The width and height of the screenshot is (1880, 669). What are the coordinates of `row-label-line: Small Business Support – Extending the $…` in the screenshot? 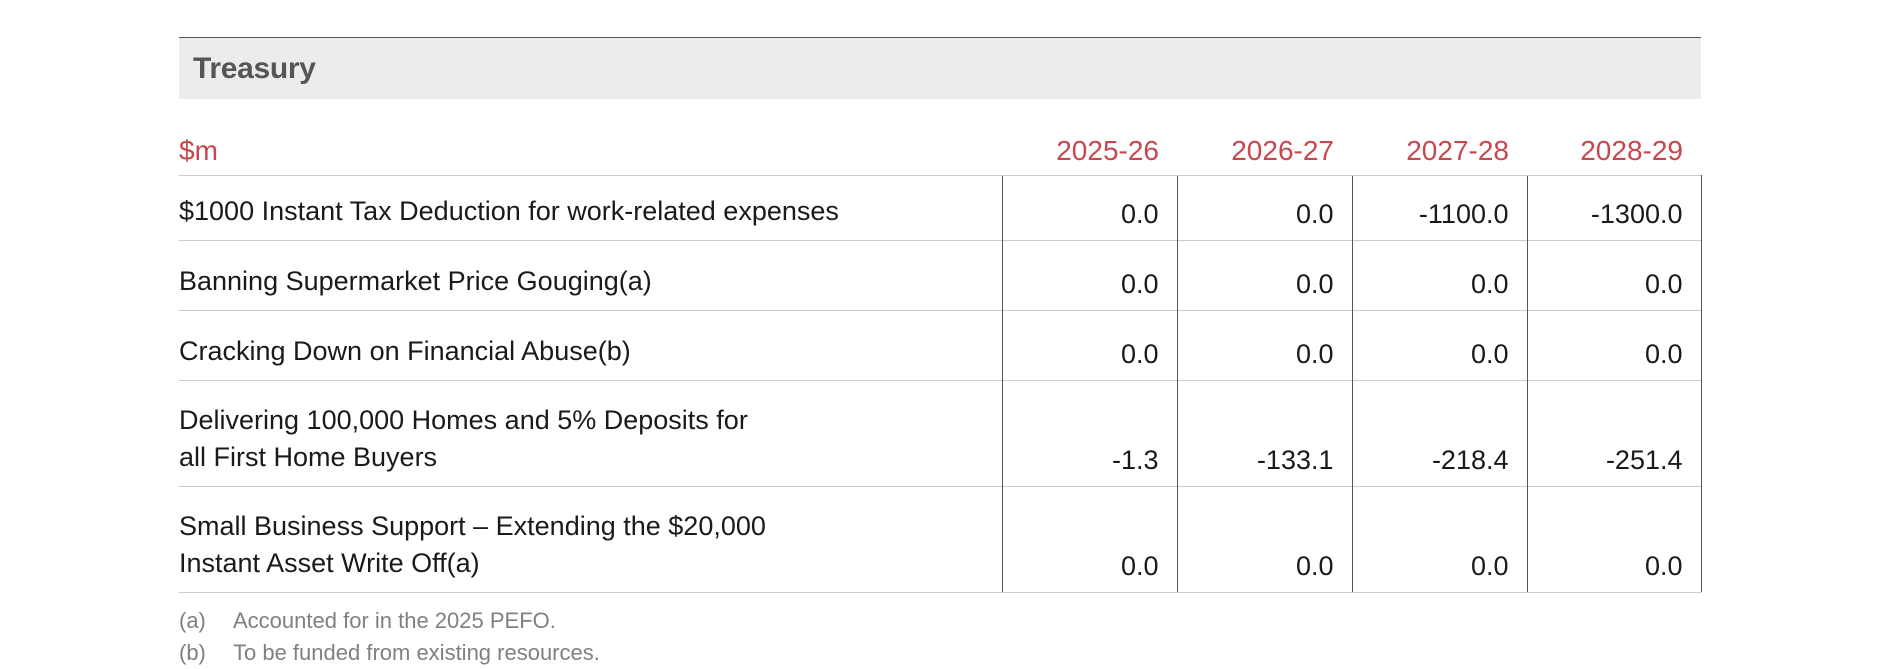 It's located at (472, 526).